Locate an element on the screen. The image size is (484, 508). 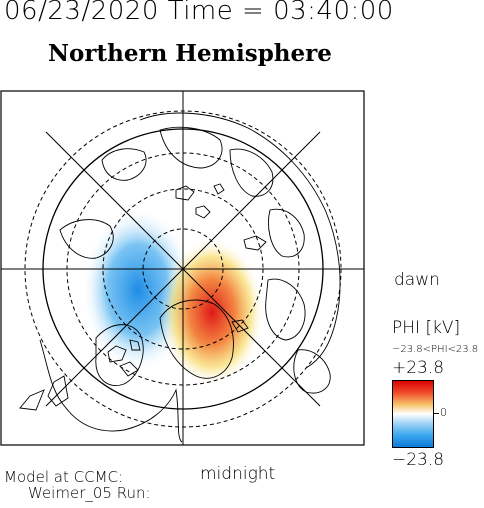
positive-potential-cell is located at coordinates (212, 312).